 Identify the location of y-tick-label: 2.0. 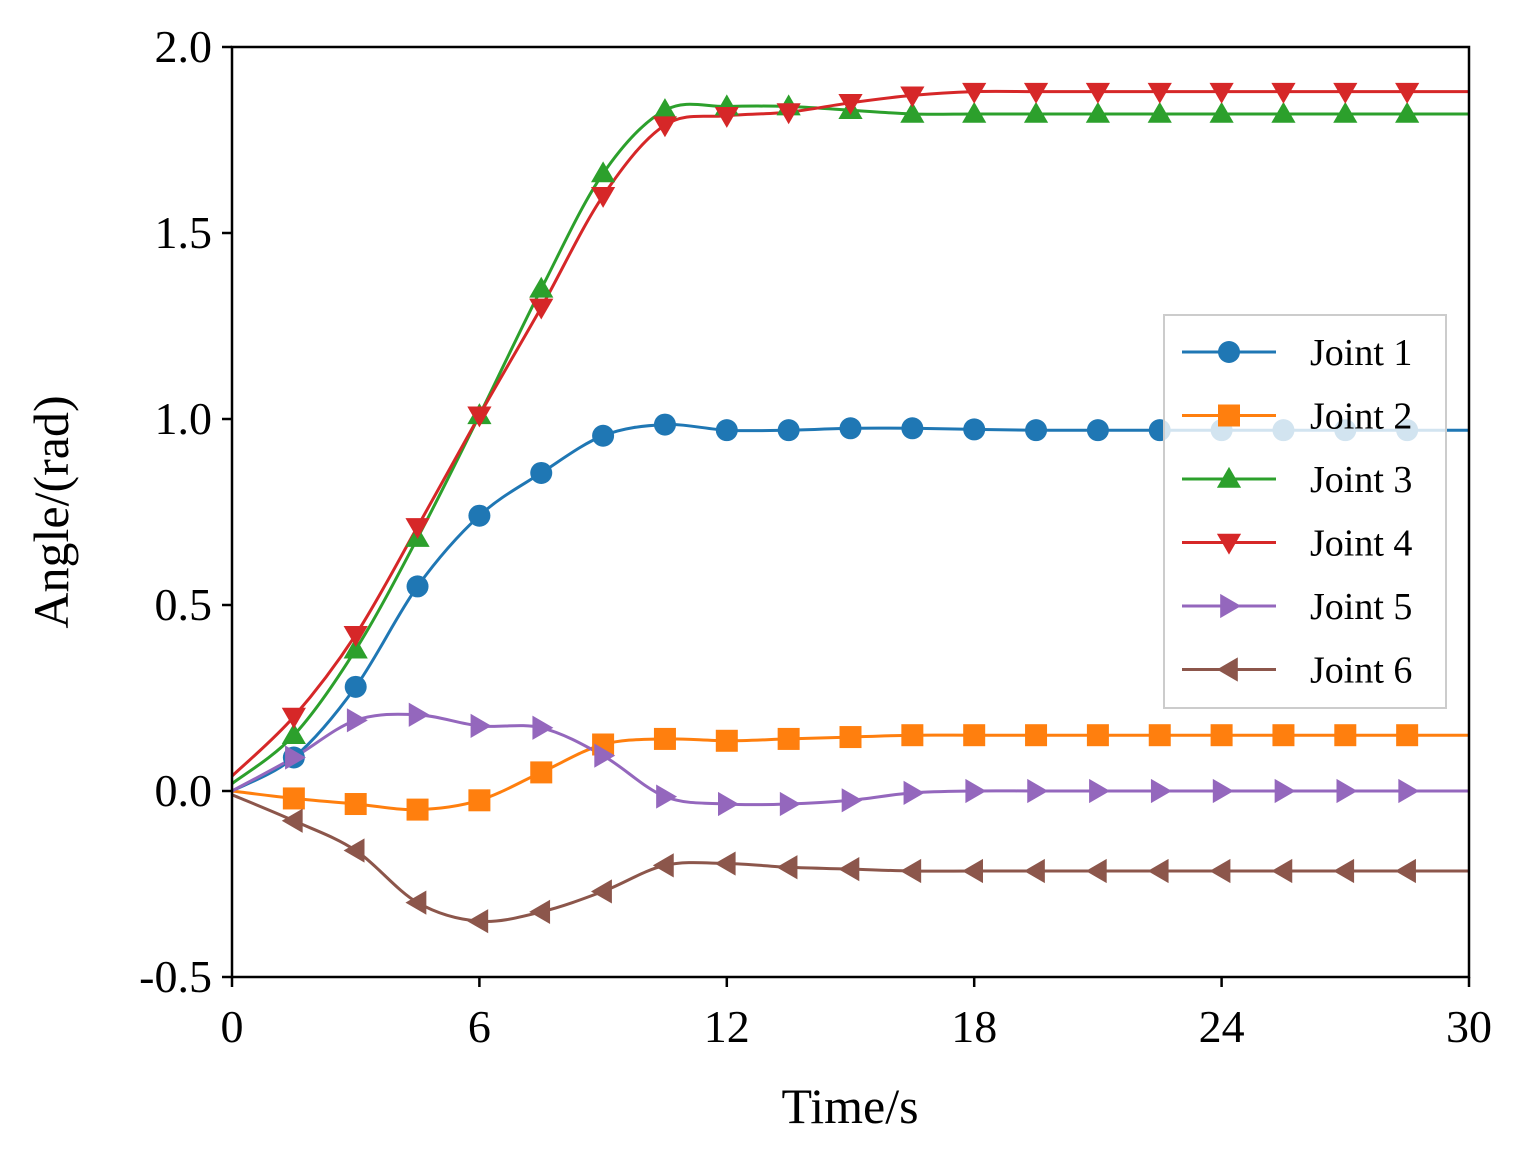
(184, 46).